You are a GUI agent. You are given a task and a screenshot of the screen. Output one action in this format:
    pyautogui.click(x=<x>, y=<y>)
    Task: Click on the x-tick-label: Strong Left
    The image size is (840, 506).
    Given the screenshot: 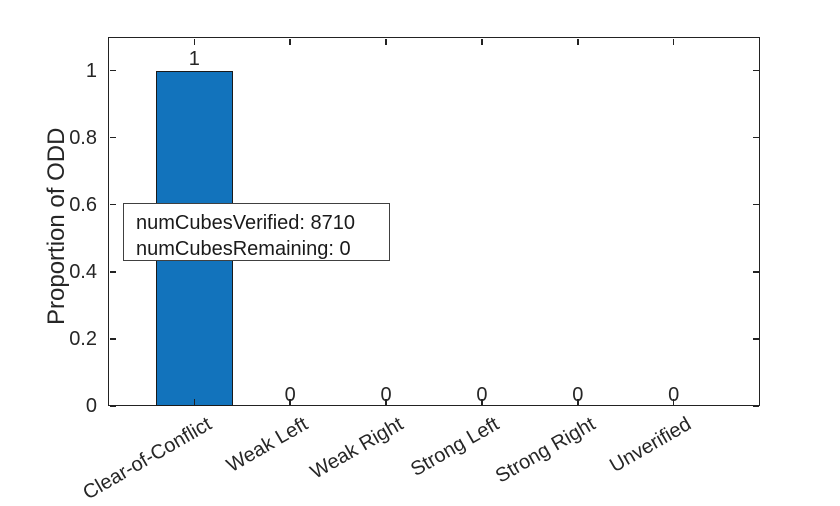 What is the action you would take?
    pyautogui.click(x=455, y=447)
    